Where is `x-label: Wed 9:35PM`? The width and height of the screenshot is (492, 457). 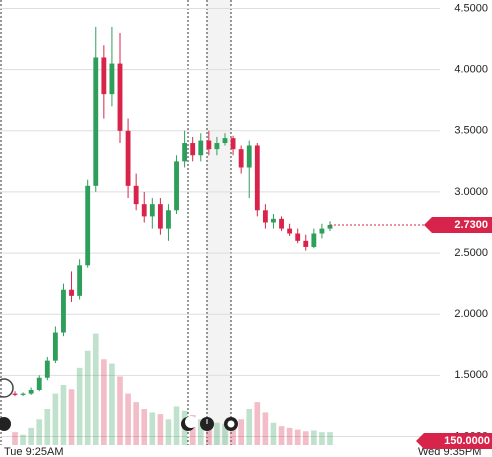
x-label: Wed 9:35PM is located at coordinates (449, 451).